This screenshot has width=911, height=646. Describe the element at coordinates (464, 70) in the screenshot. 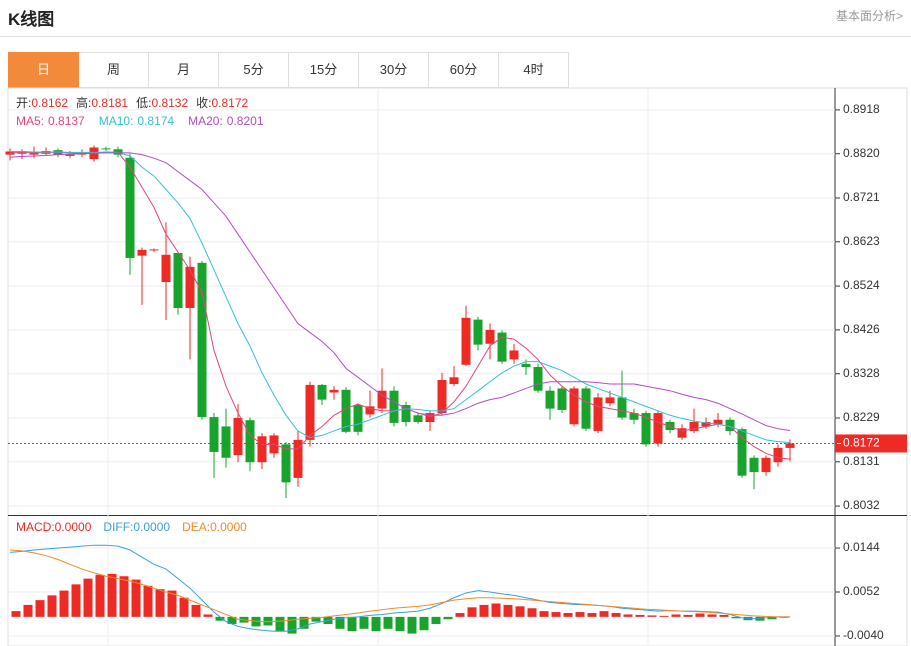

I see `period-tab: 60分` at that location.